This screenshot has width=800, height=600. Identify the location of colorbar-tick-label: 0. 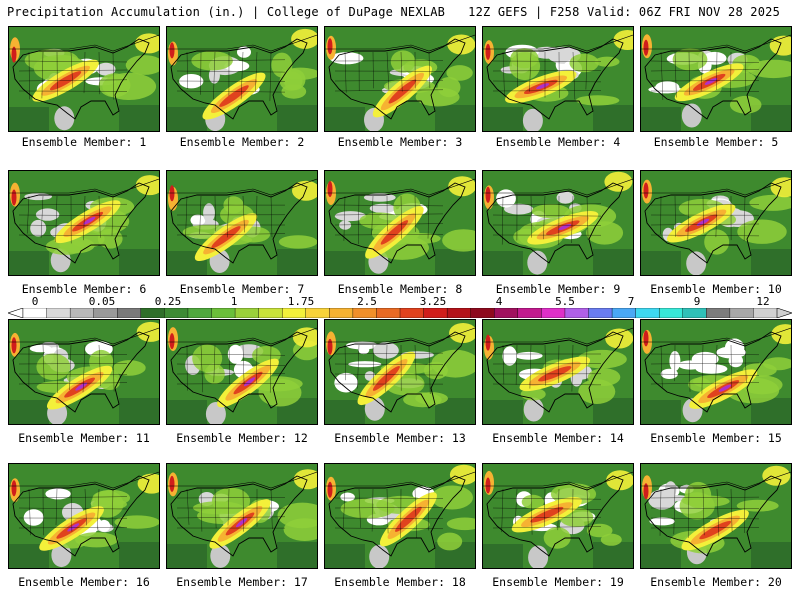
(35, 301).